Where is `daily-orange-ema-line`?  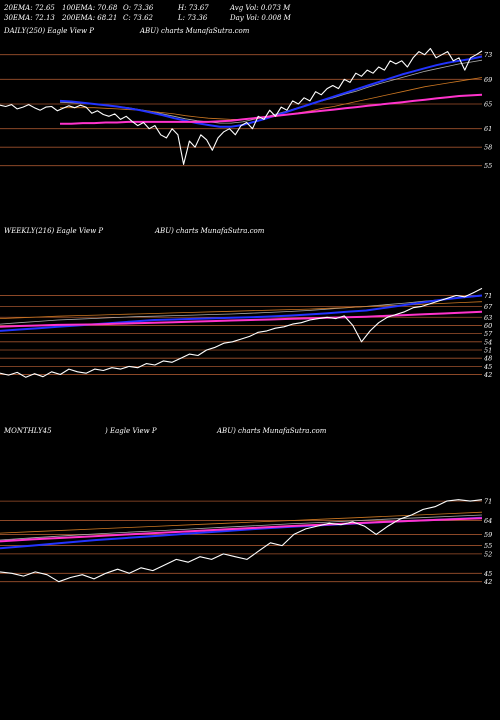
daily-orange-ema-line is located at coordinates (271, 98).